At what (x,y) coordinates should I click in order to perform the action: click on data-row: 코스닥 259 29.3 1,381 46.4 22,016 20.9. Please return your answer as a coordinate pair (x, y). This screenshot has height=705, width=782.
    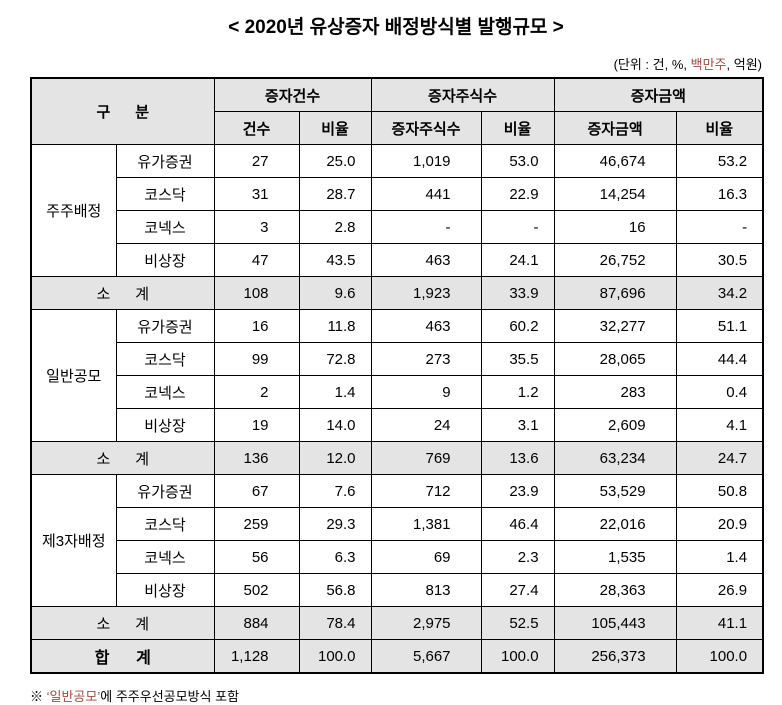
    Looking at the image, I should click on (397, 524).